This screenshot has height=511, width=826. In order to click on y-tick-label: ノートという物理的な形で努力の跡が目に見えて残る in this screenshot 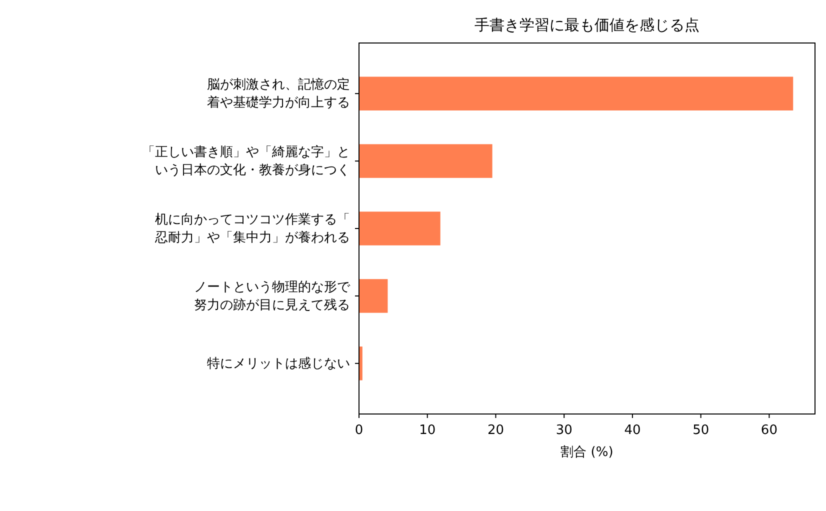, I will do `click(272, 295)`.